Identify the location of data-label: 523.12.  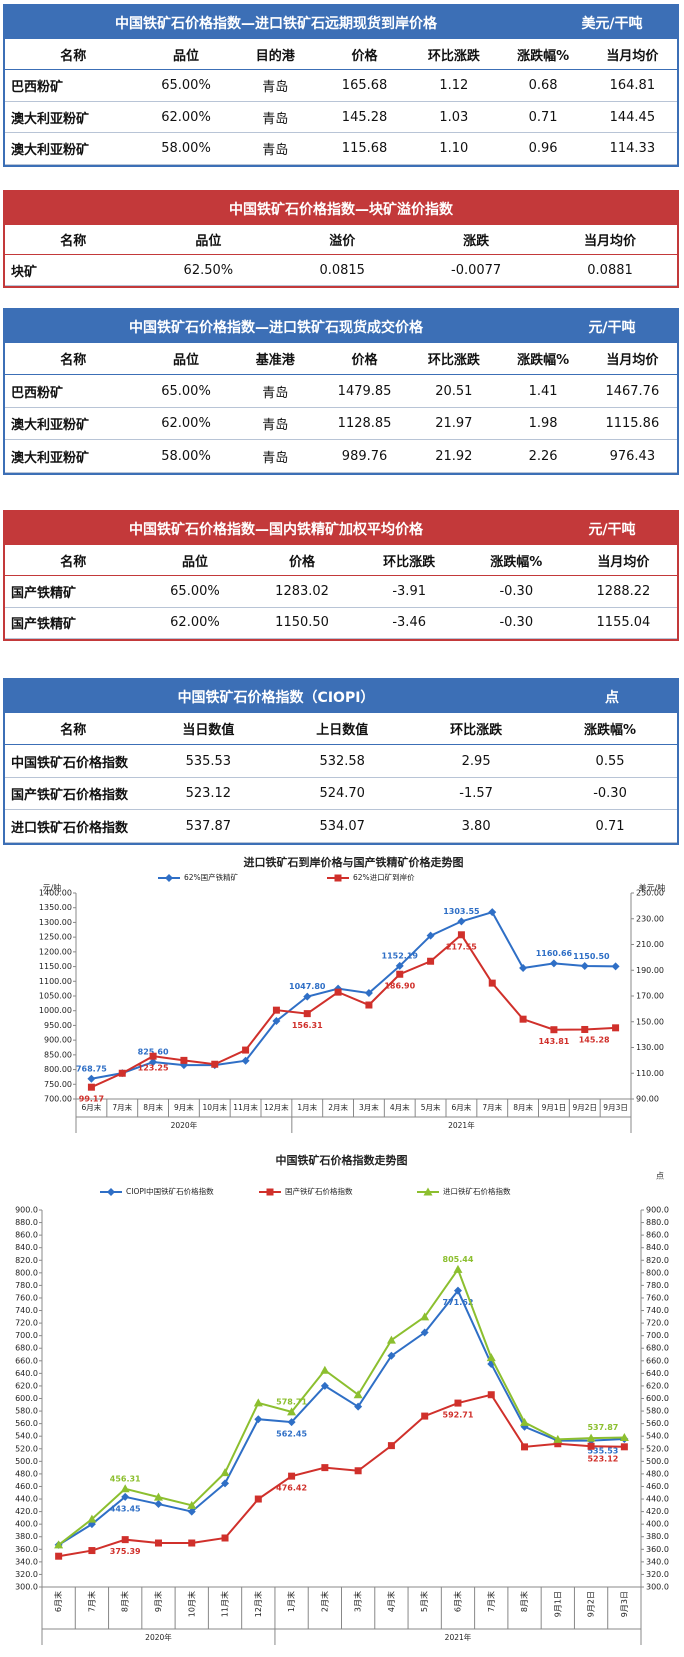
(602, 1458).